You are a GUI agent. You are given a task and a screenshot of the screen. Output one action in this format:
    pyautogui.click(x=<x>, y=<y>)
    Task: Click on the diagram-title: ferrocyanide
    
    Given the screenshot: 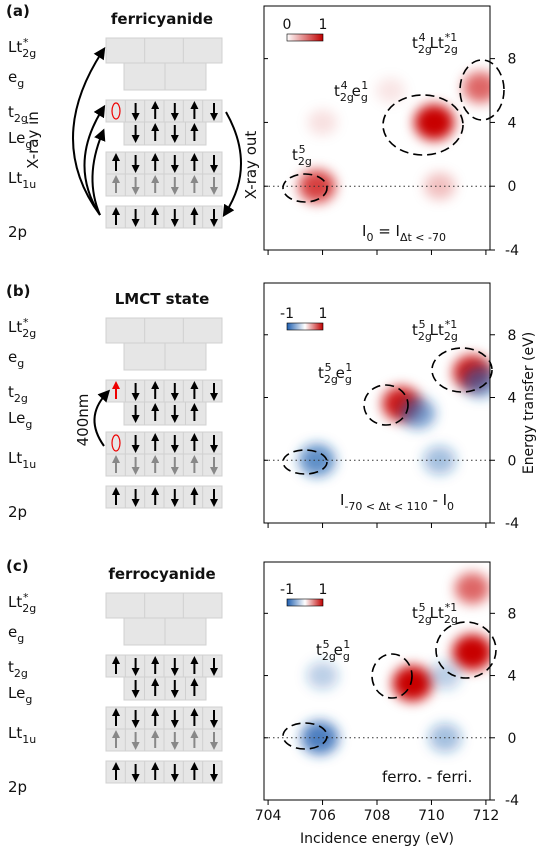 What is the action you would take?
    pyautogui.click(x=161, y=574)
    